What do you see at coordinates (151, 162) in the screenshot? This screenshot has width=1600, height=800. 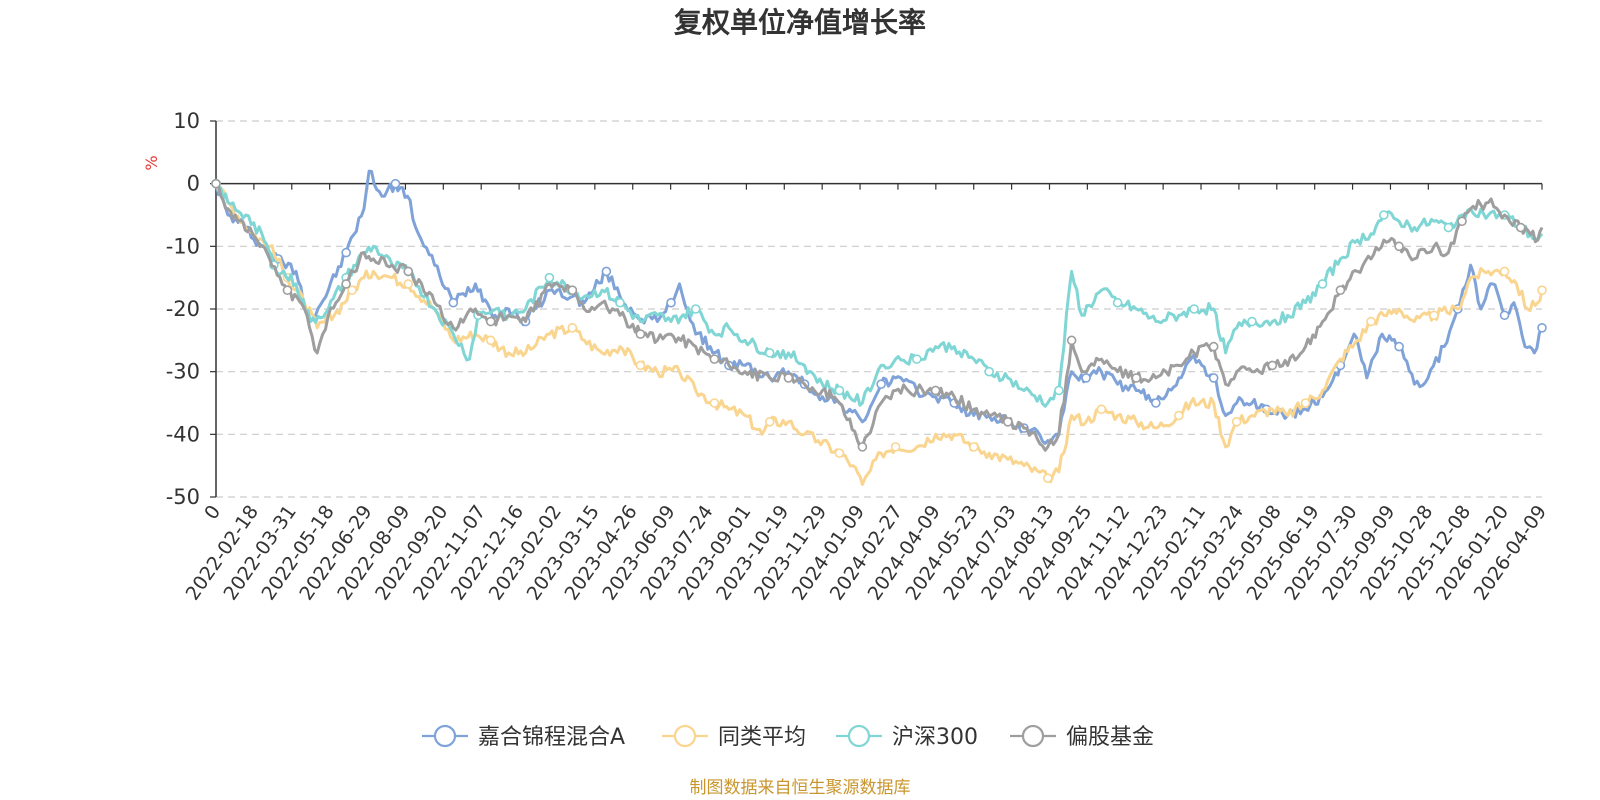 I see `y-axis-unit: %` at bounding box center [151, 162].